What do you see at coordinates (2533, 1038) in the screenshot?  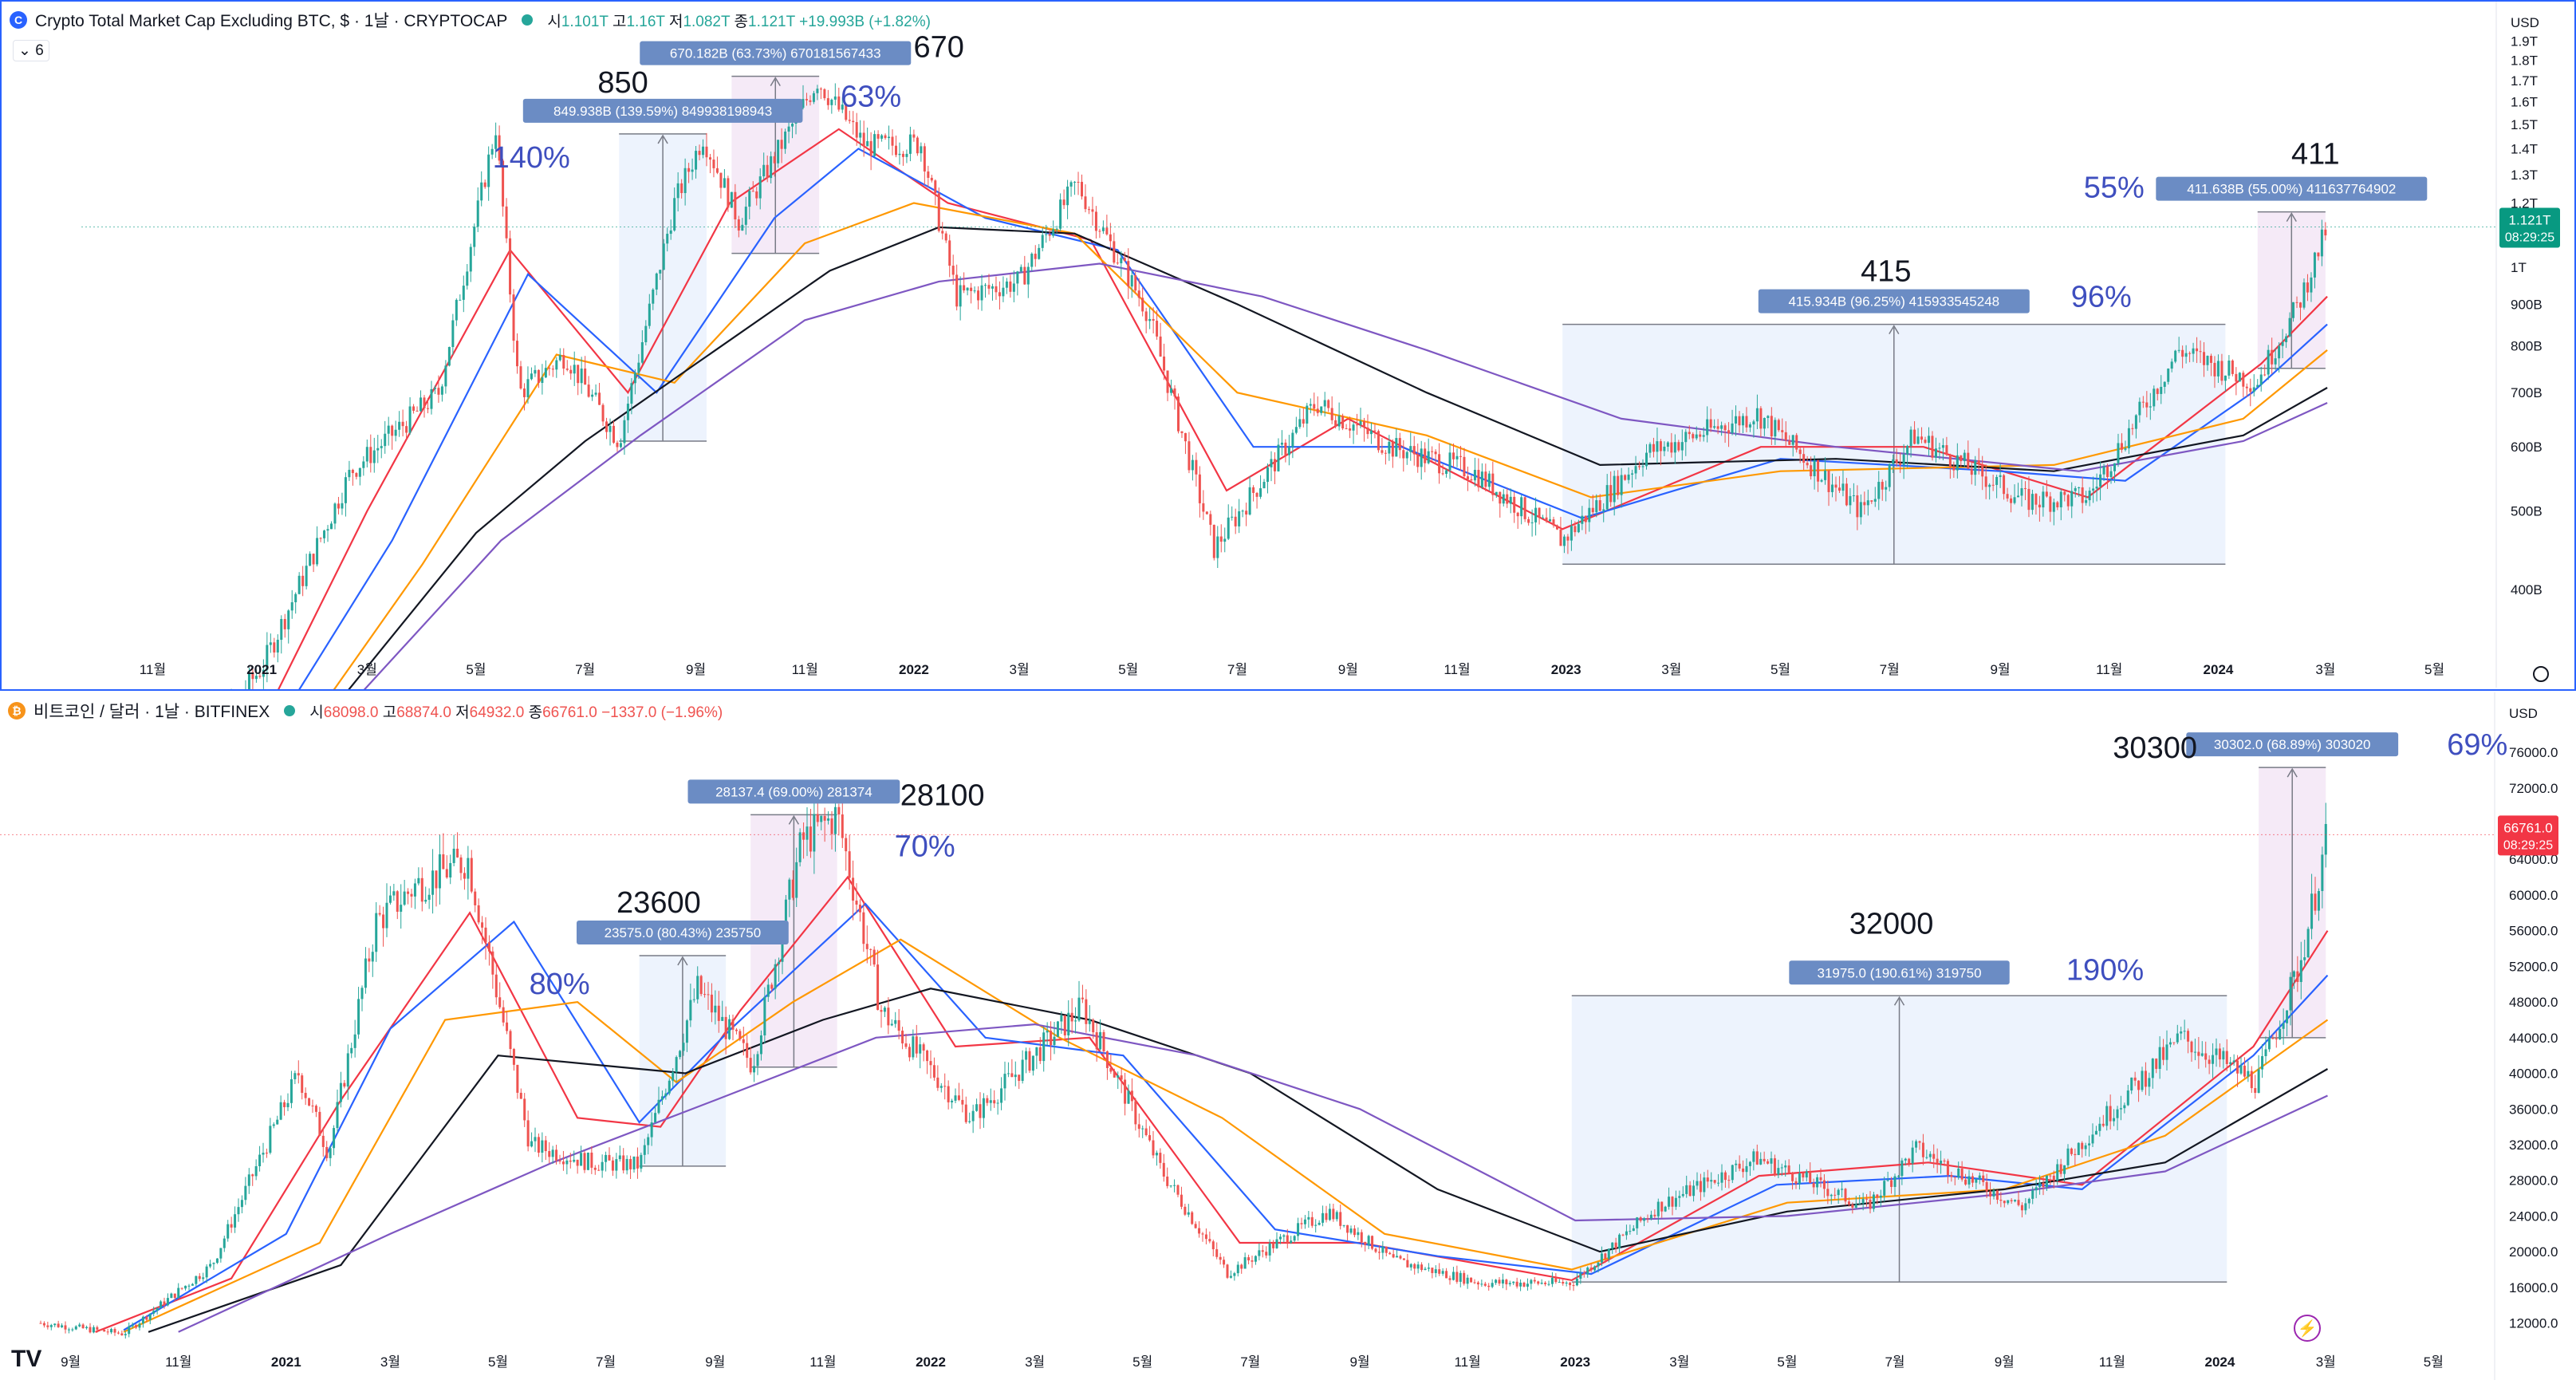 I see `price-axis-label: 44000.0` at bounding box center [2533, 1038].